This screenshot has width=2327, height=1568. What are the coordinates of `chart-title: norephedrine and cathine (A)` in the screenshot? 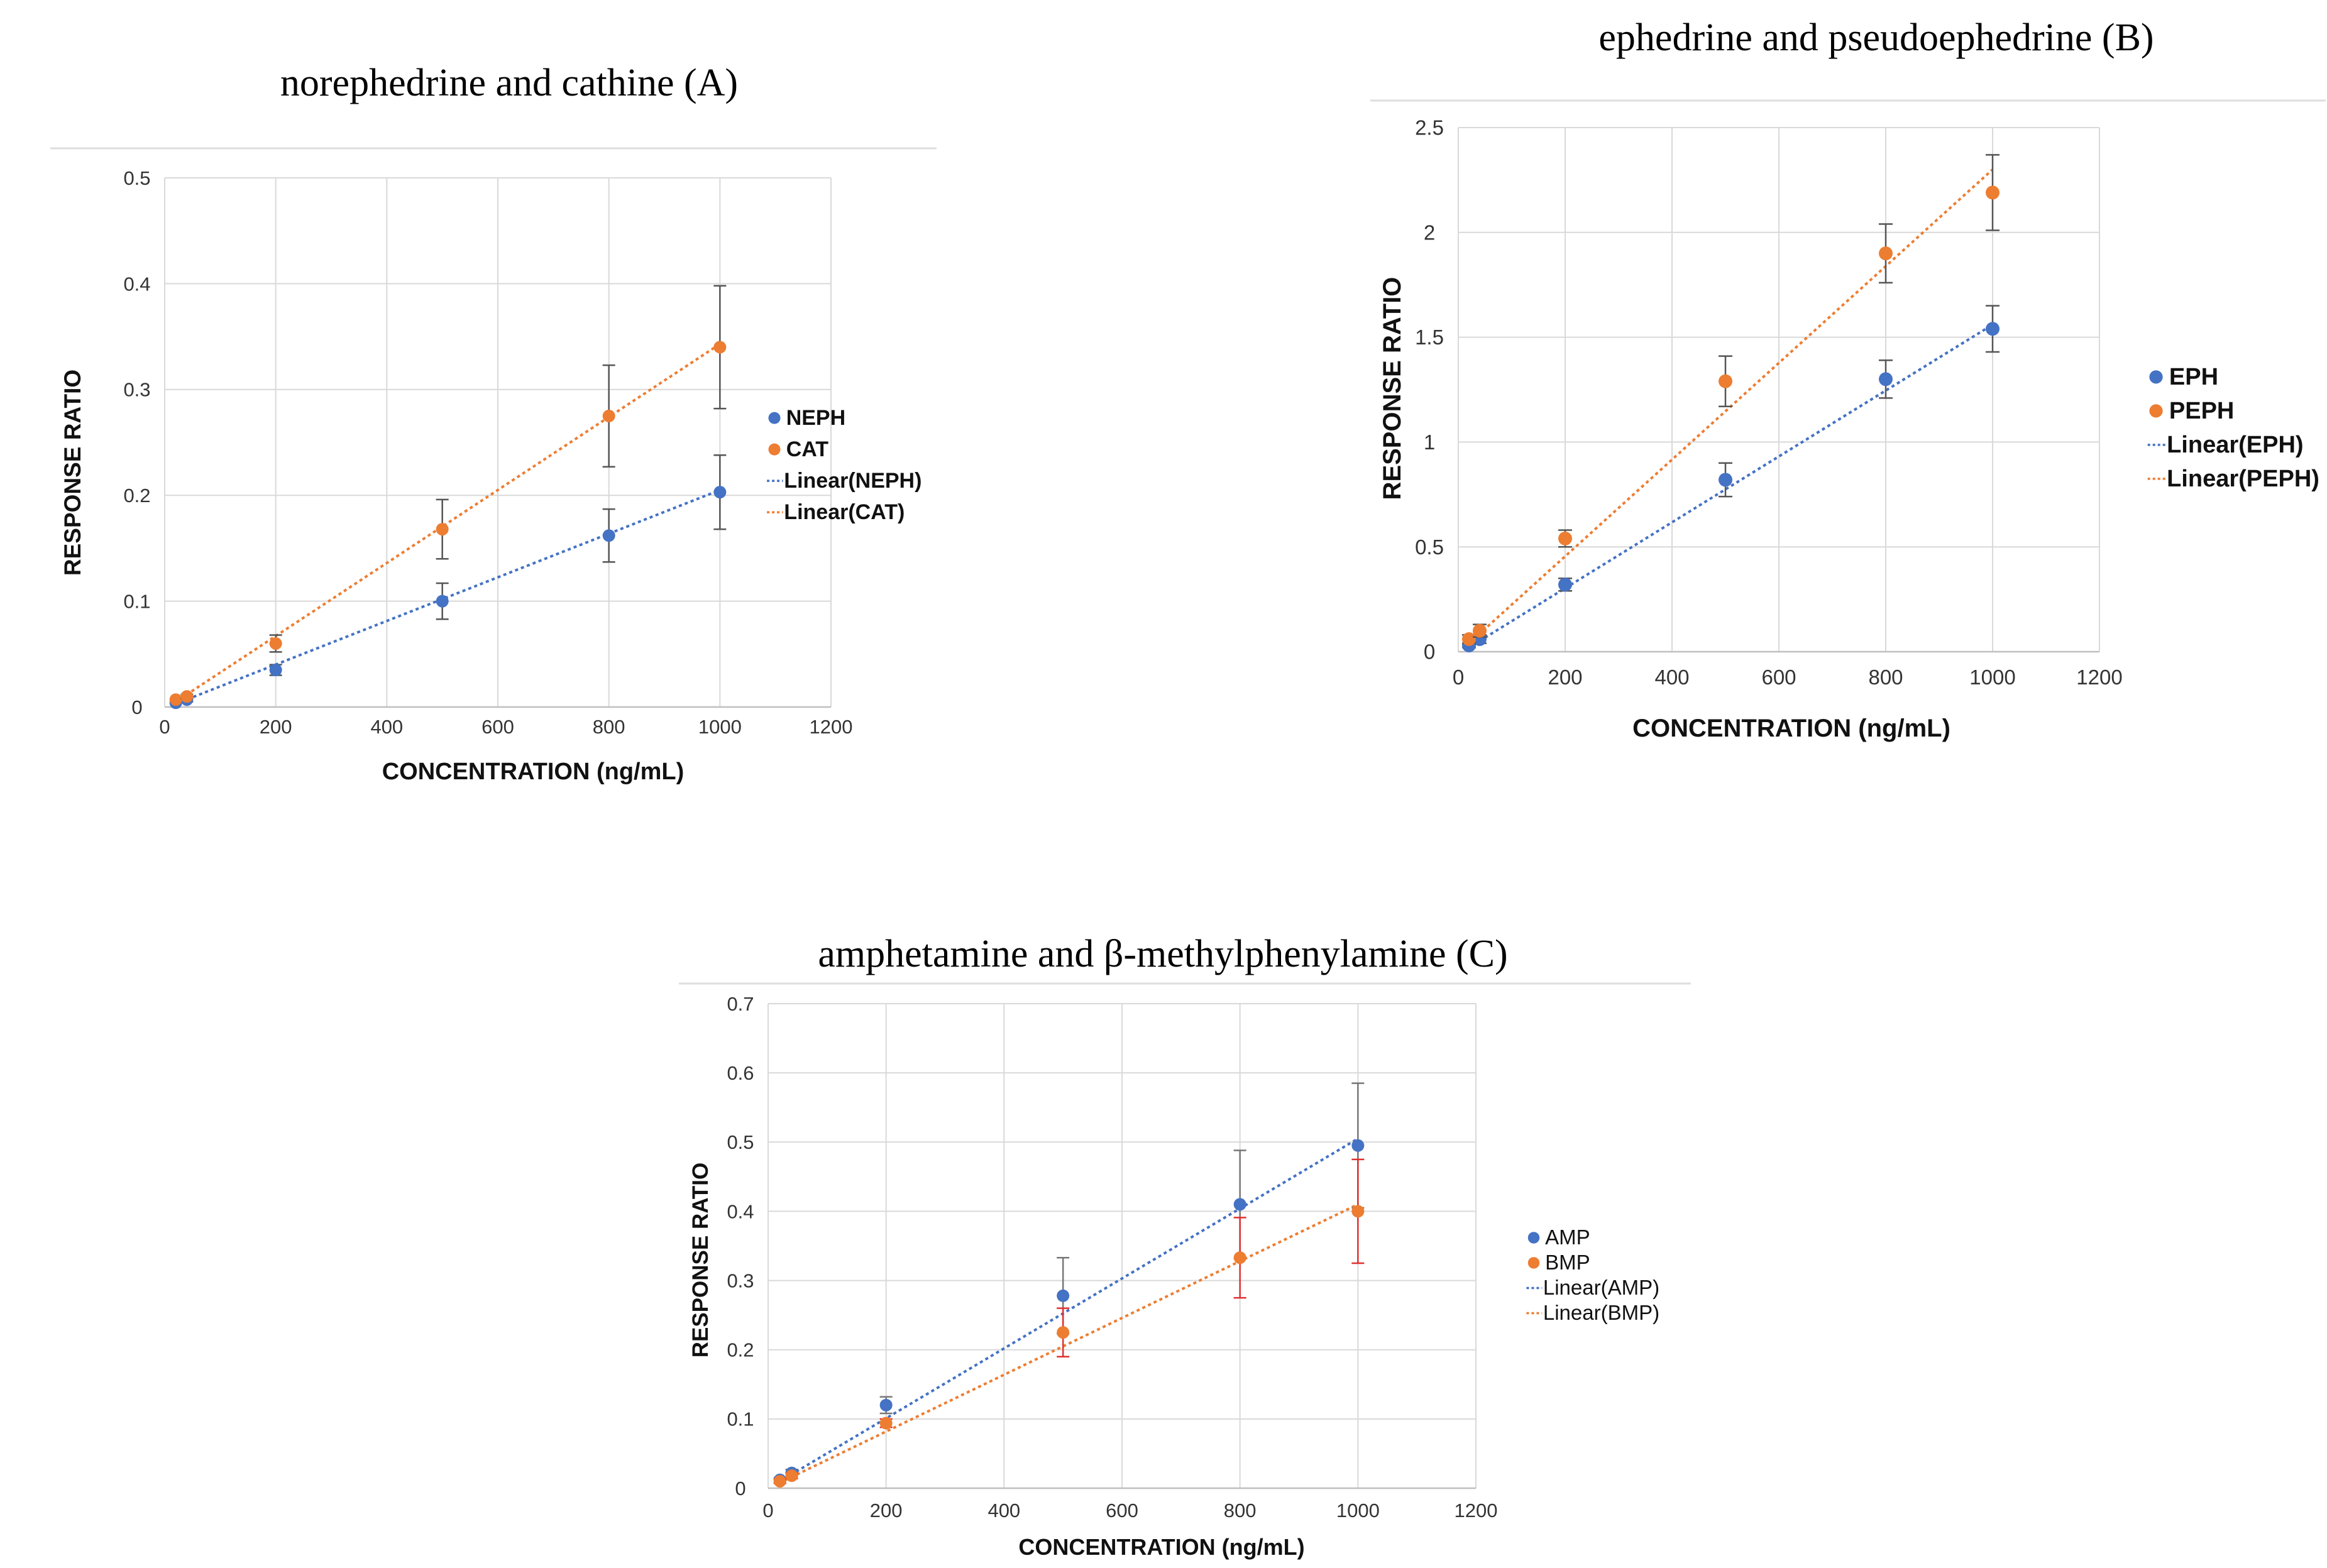 It's located at (509, 83).